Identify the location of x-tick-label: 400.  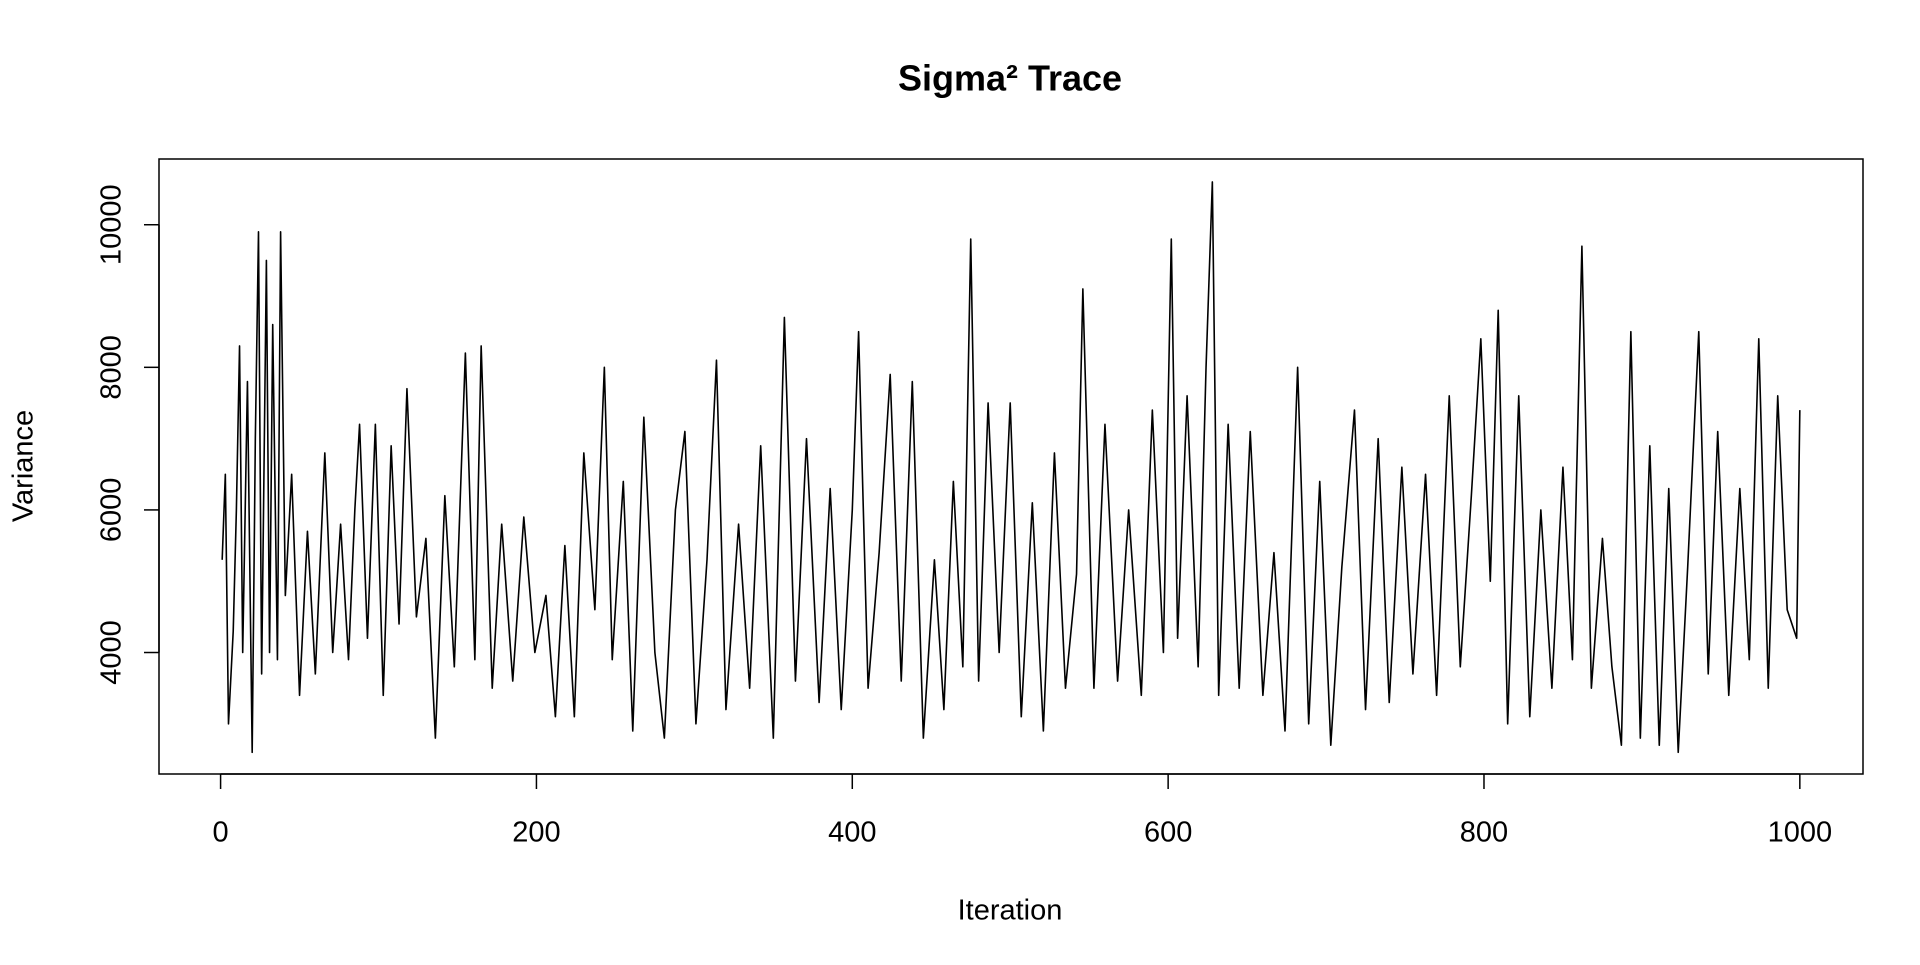
(852, 833).